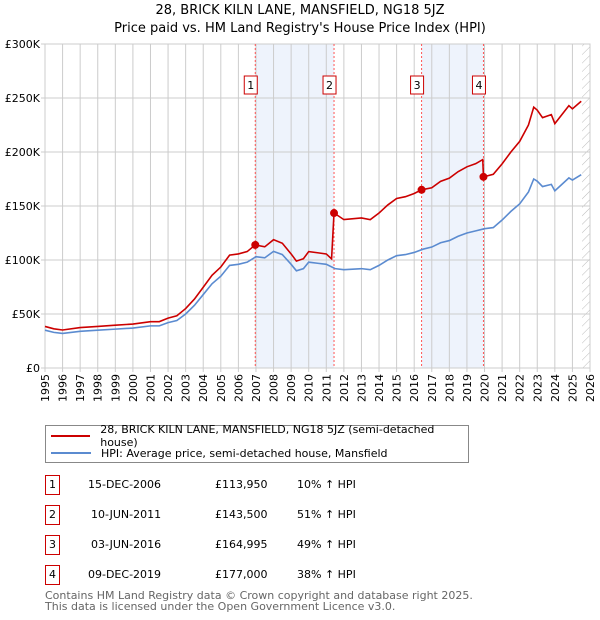  What do you see at coordinates (256, 388) in the screenshot?
I see `x-tick-label: 2007` at bounding box center [256, 388].